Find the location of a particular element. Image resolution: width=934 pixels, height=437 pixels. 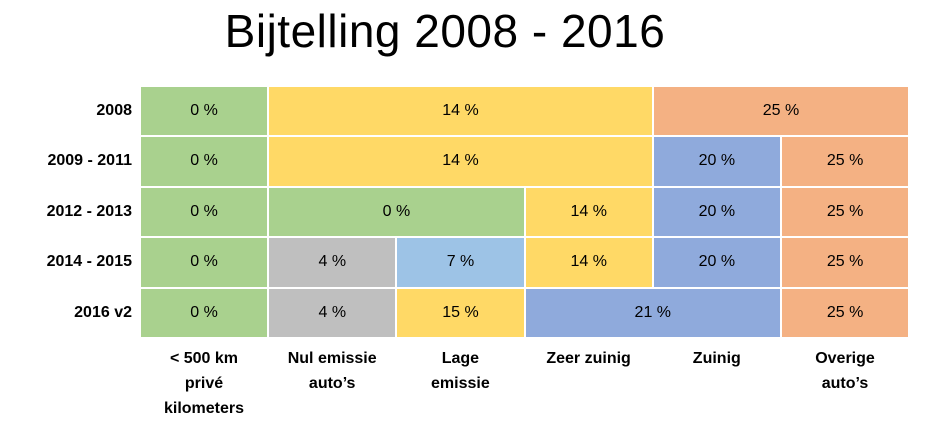

row-label: 2012 - 2013 is located at coordinates (89, 211).